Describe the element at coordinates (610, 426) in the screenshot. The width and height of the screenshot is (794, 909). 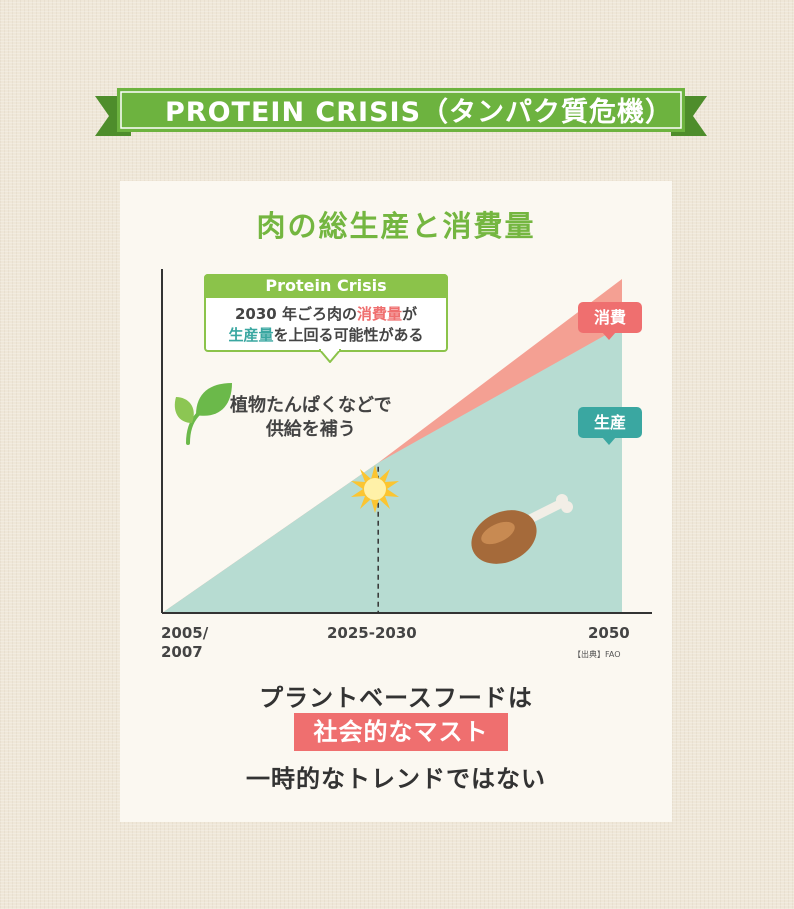
I see `production-badge: 生産` at that location.